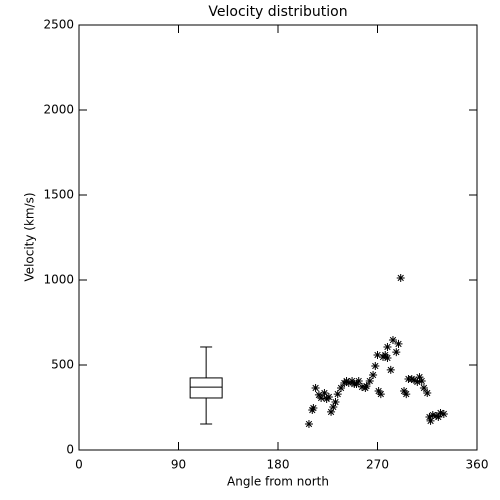 Image resolution: width=500 pixels, height=500 pixels. What do you see at coordinates (58, 195) in the screenshot?
I see `y-tick-label: 1500` at bounding box center [58, 195].